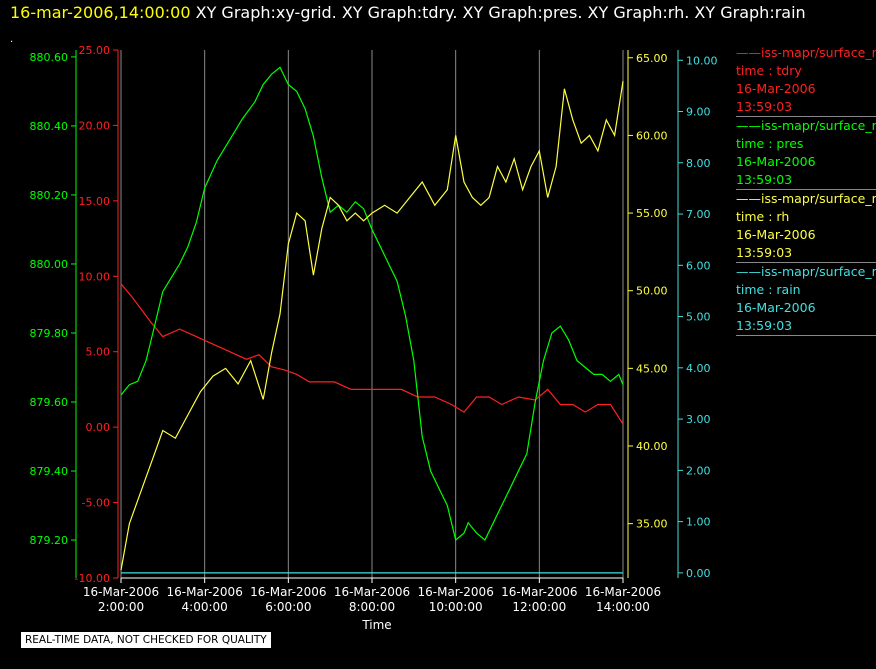 The height and width of the screenshot is (669, 876). I want to click on x-tick-label-time: 12:00:00, so click(539, 607).